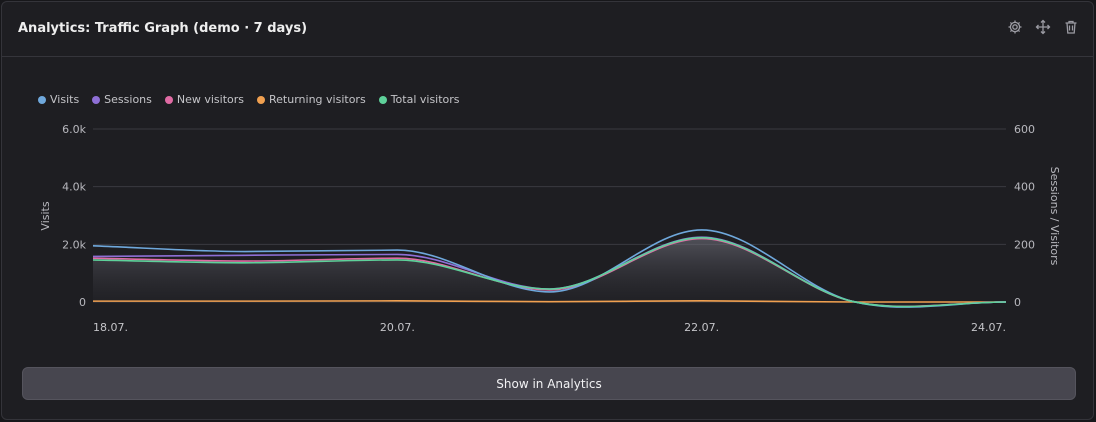  Describe the element at coordinates (110, 327) in the screenshot. I see `x-tick-label: 18.07.` at that location.